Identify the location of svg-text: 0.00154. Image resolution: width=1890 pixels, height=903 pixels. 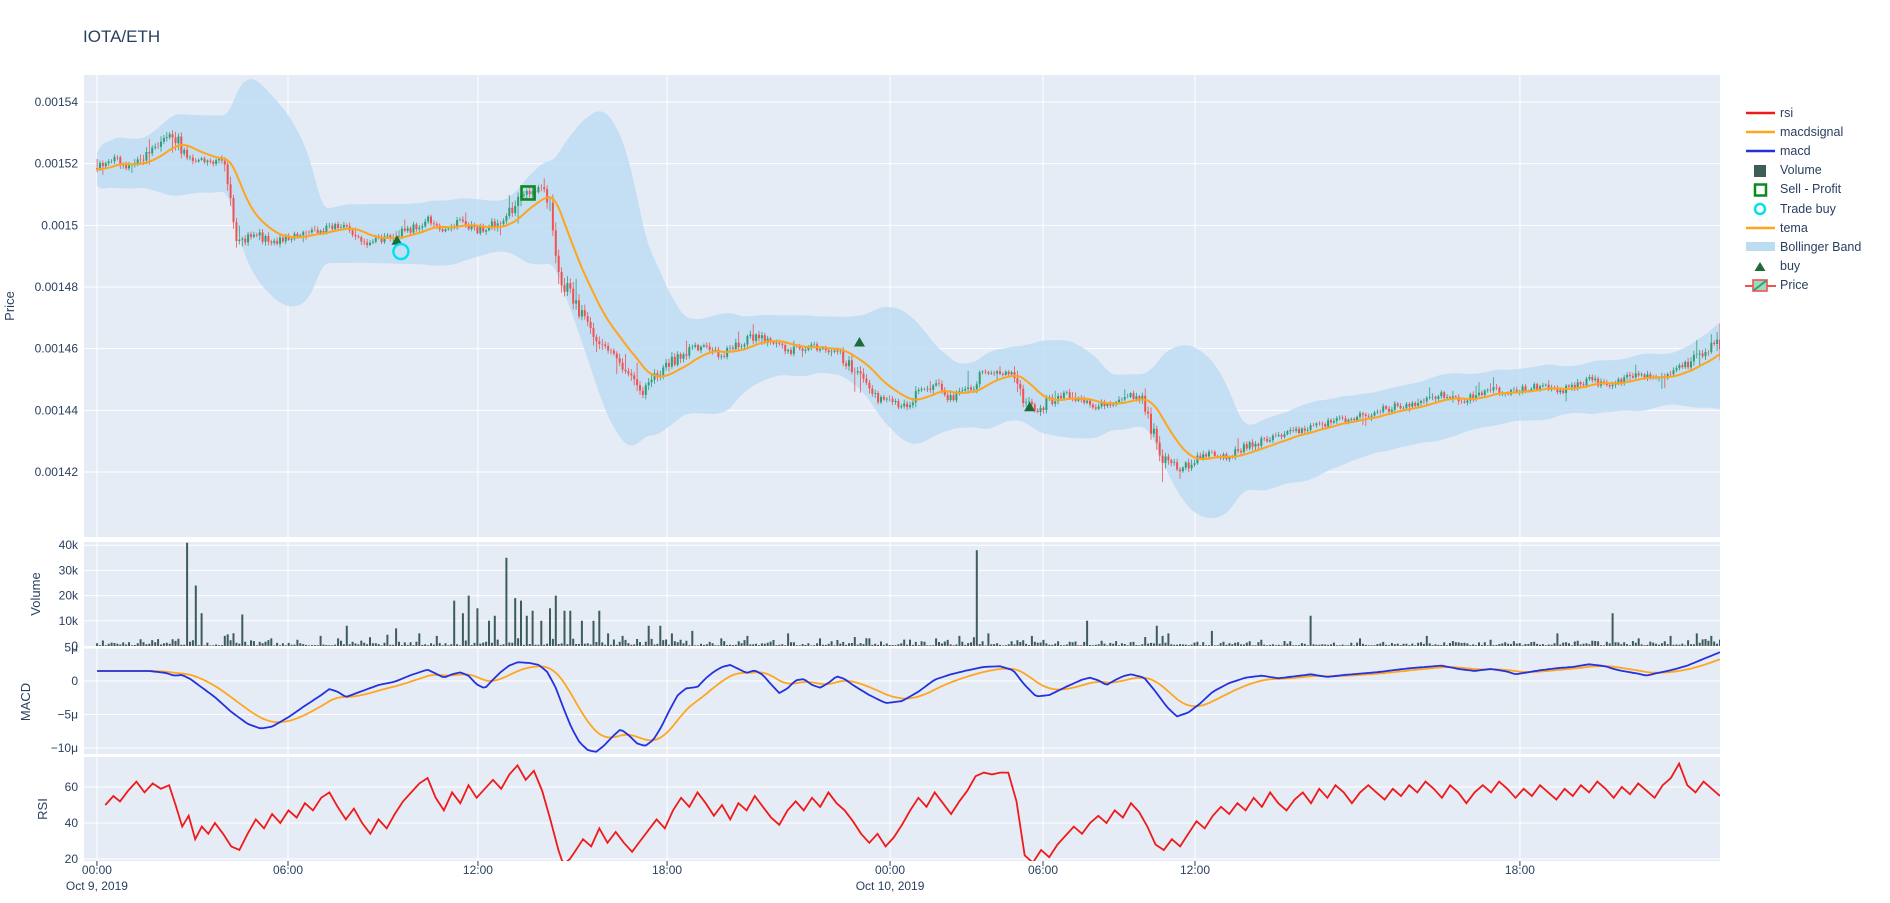
(57, 102).